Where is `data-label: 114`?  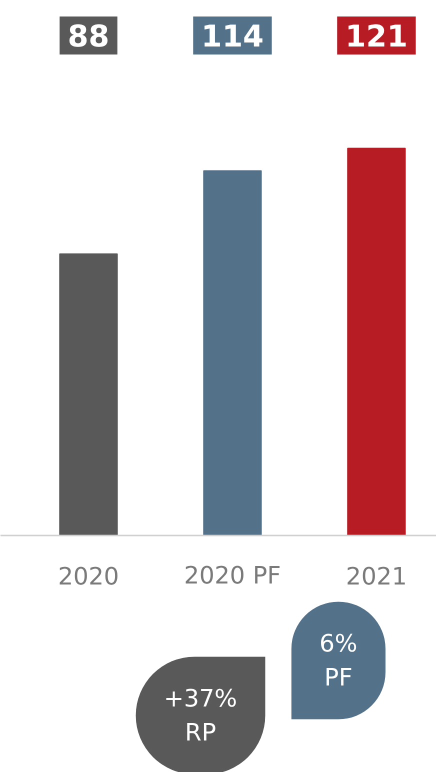 data-label: 114 is located at coordinates (232, 37).